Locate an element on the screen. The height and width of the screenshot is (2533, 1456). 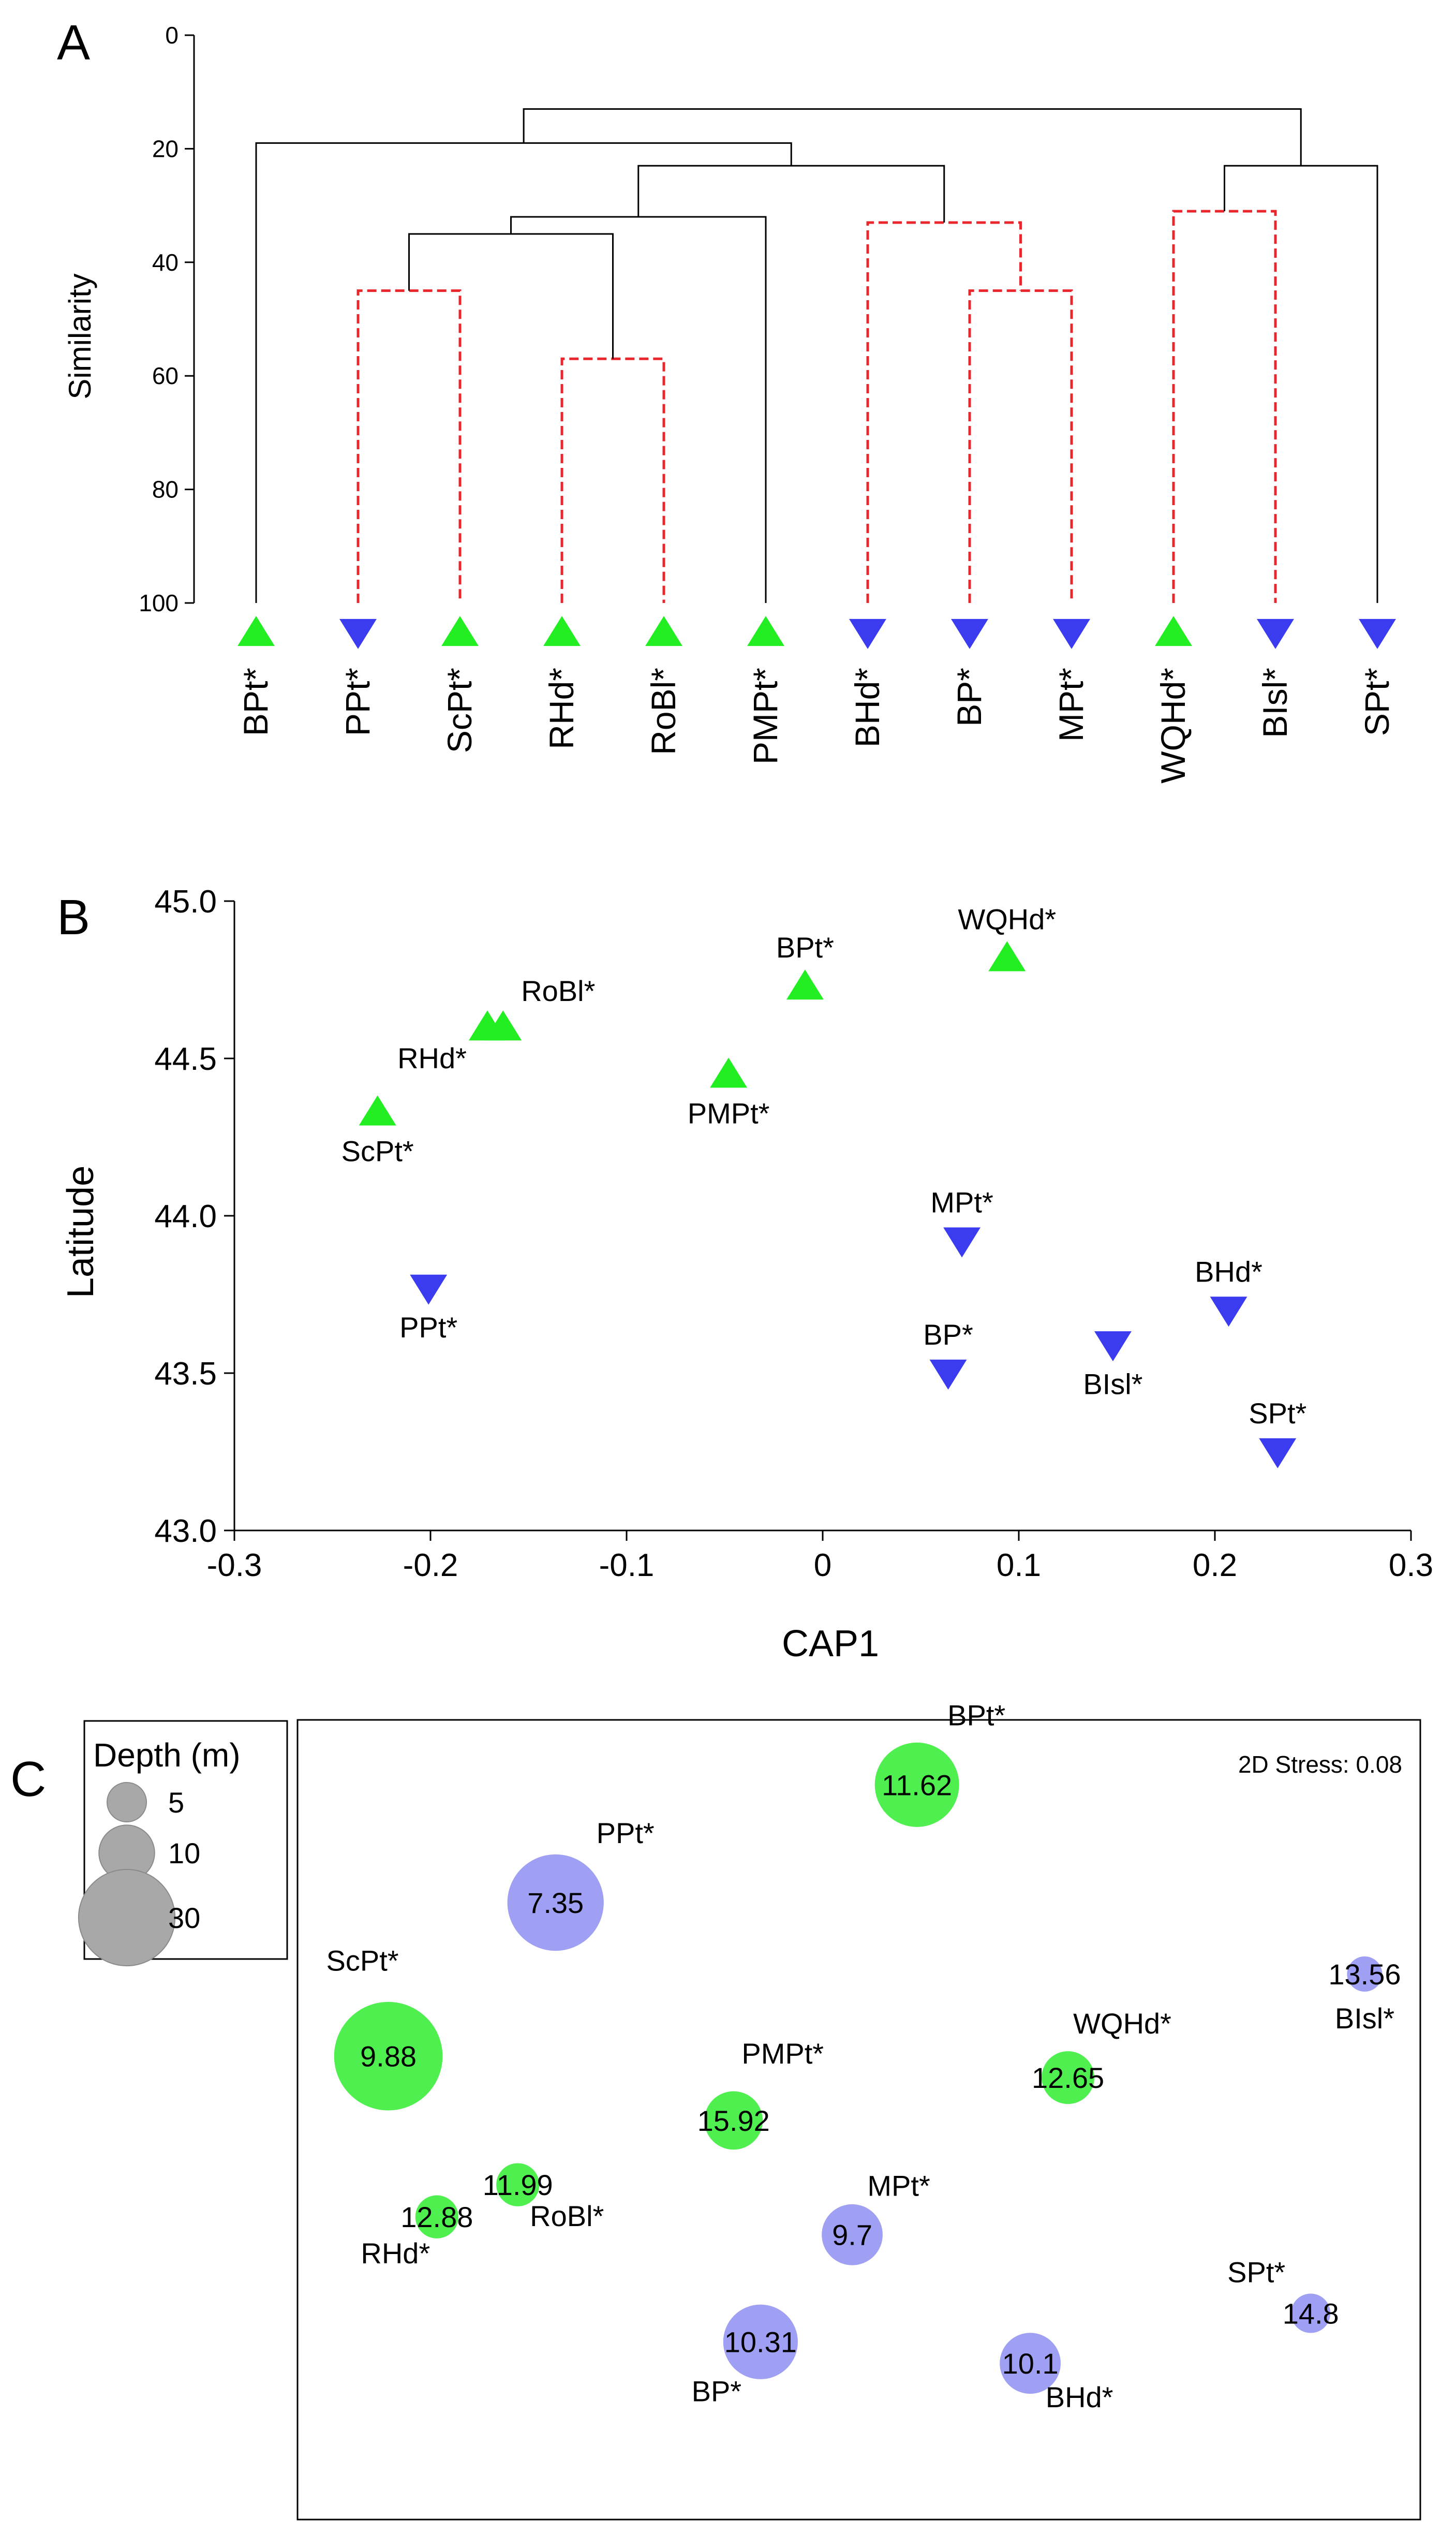
bubble-site-label: MPt* is located at coordinates (898, 2186).